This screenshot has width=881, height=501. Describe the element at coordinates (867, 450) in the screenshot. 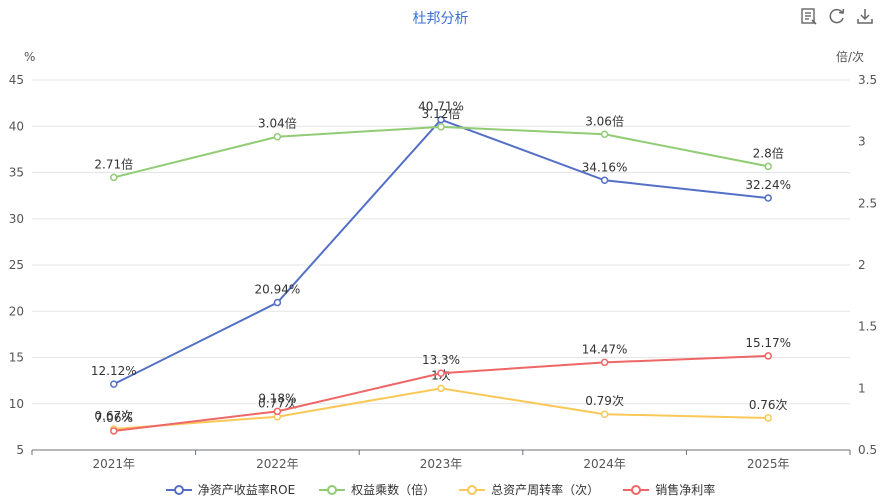

I see `right-axis-tick-label: 0.5` at that location.